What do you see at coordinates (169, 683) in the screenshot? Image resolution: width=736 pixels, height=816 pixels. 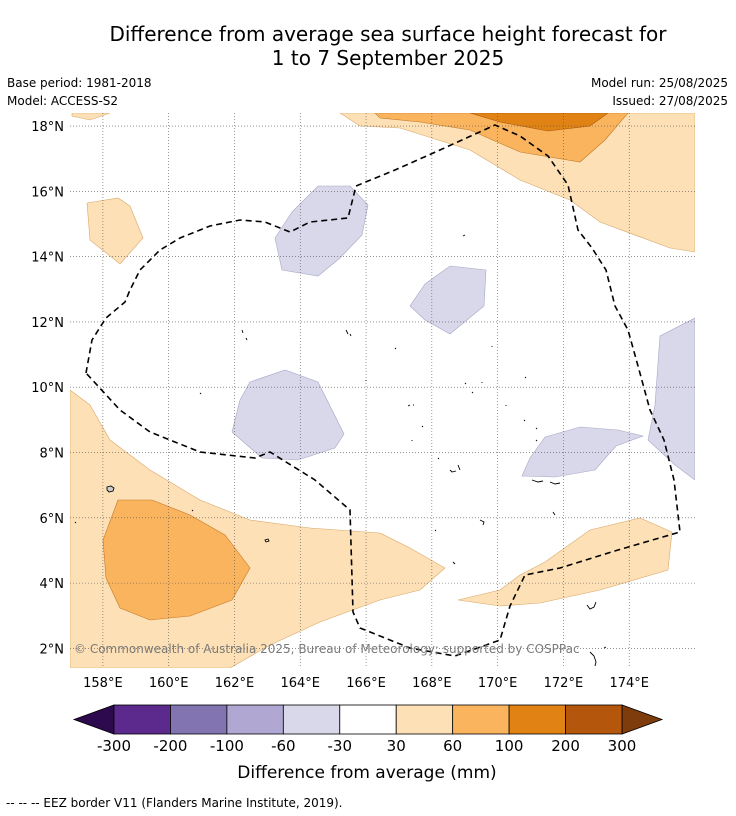 I see `lon-tick-label: 160°E` at bounding box center [169, 683].